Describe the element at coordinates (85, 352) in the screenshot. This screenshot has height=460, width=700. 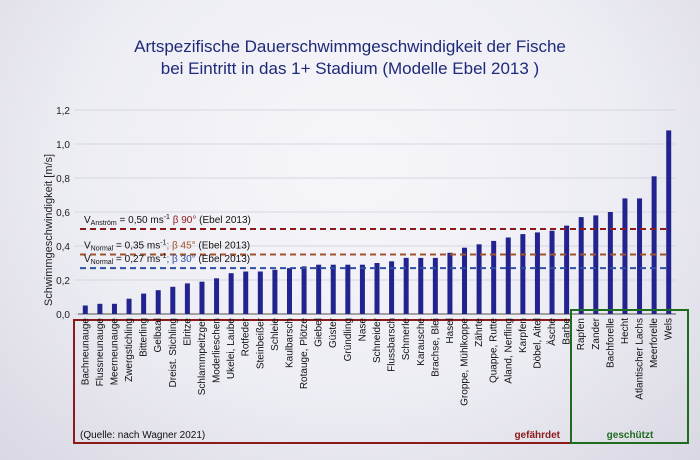
I see `x-tick-label: Bachneunauge` at that location.